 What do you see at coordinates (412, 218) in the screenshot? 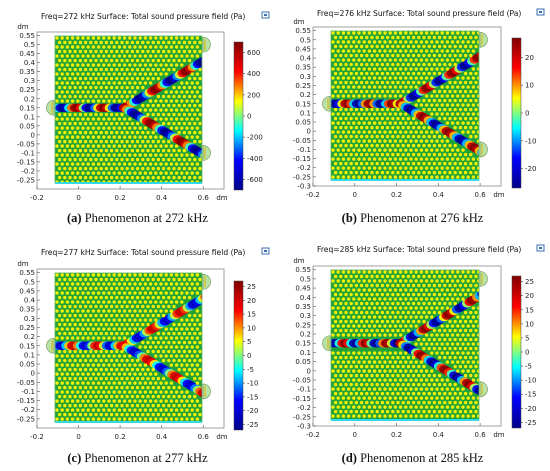
I see `caption-b: (b) Phenomenon at 276 kHz` at bounding box center [412, 218].